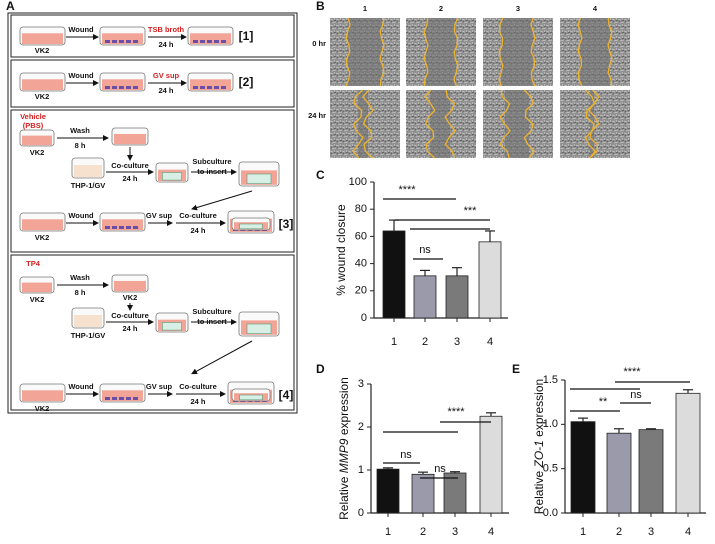 This screenshot has height=544, width=715. What do you see at coordinates (603, 402) in the screenshot?
I see `significance-label: **` at bounding box center [603, 402].